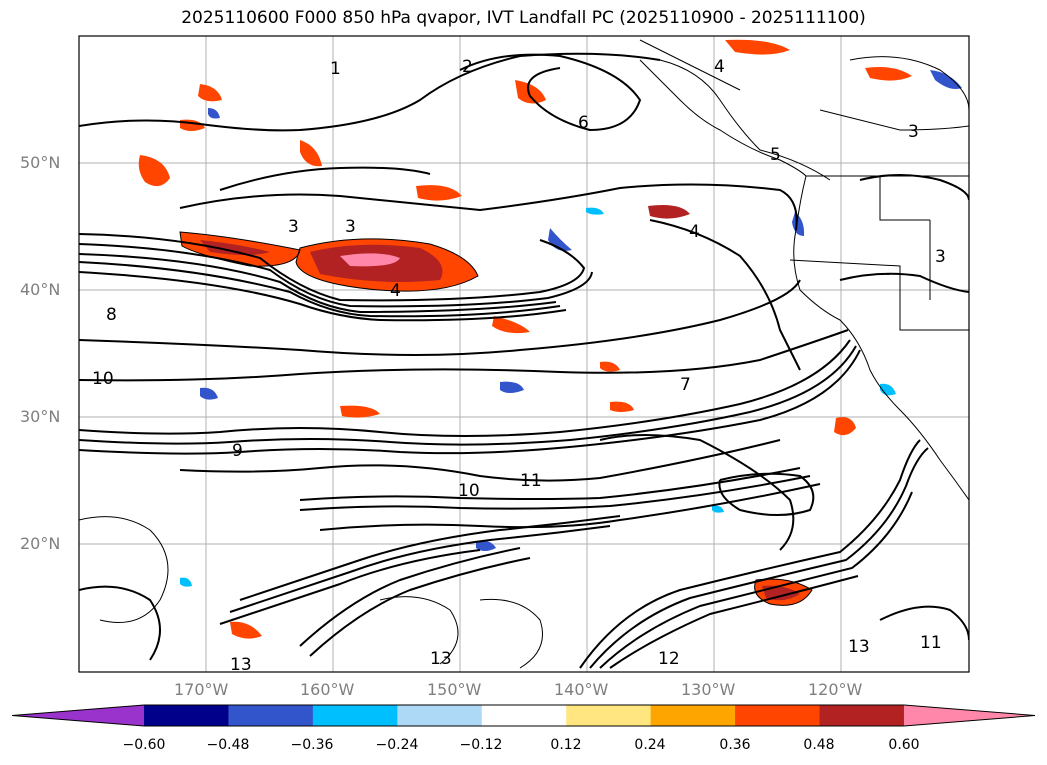  Describe the element at coordinates (685, 385) in the screenshot. I see `contour-label: 7` at that location.